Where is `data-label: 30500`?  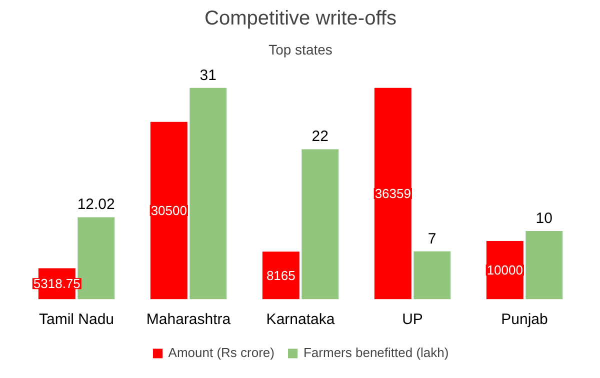
data-label: 30500 is located at coordinates (168, 210).